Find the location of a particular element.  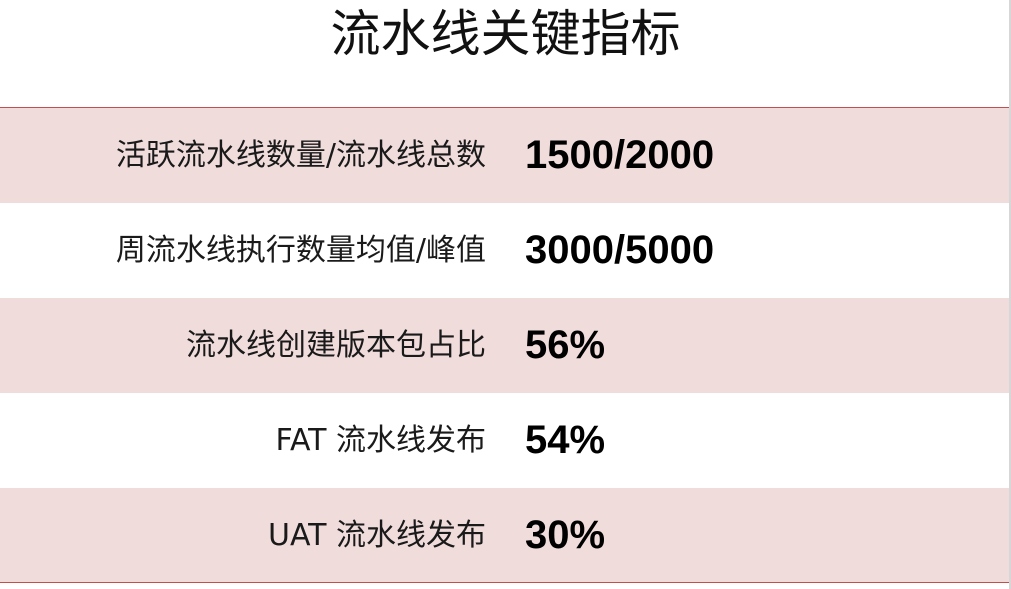

metric-label: FAT 流水线发布 is located at coordinates (380, 440).